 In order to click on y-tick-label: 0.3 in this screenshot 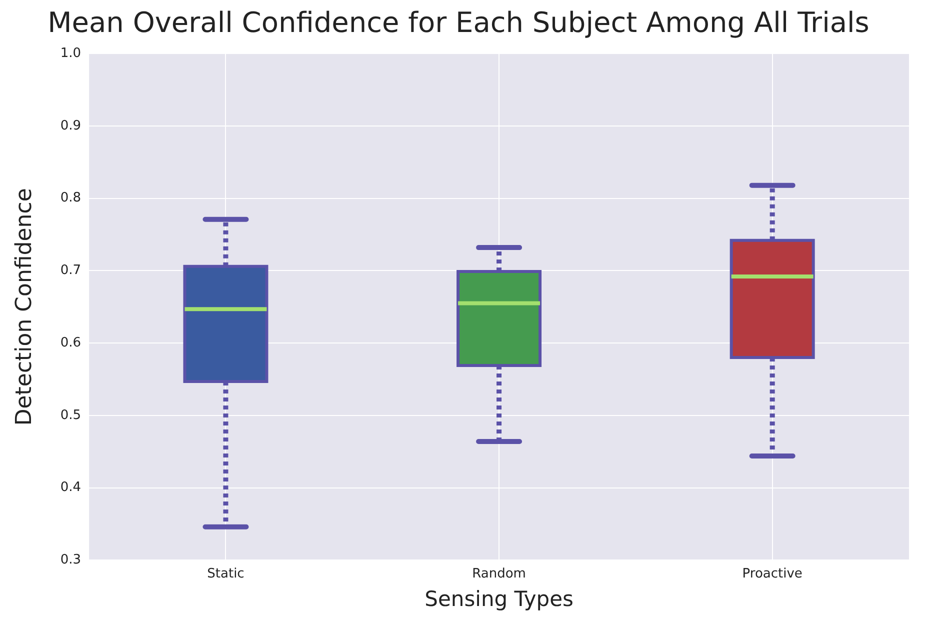, I will do `click(71, 560)`.